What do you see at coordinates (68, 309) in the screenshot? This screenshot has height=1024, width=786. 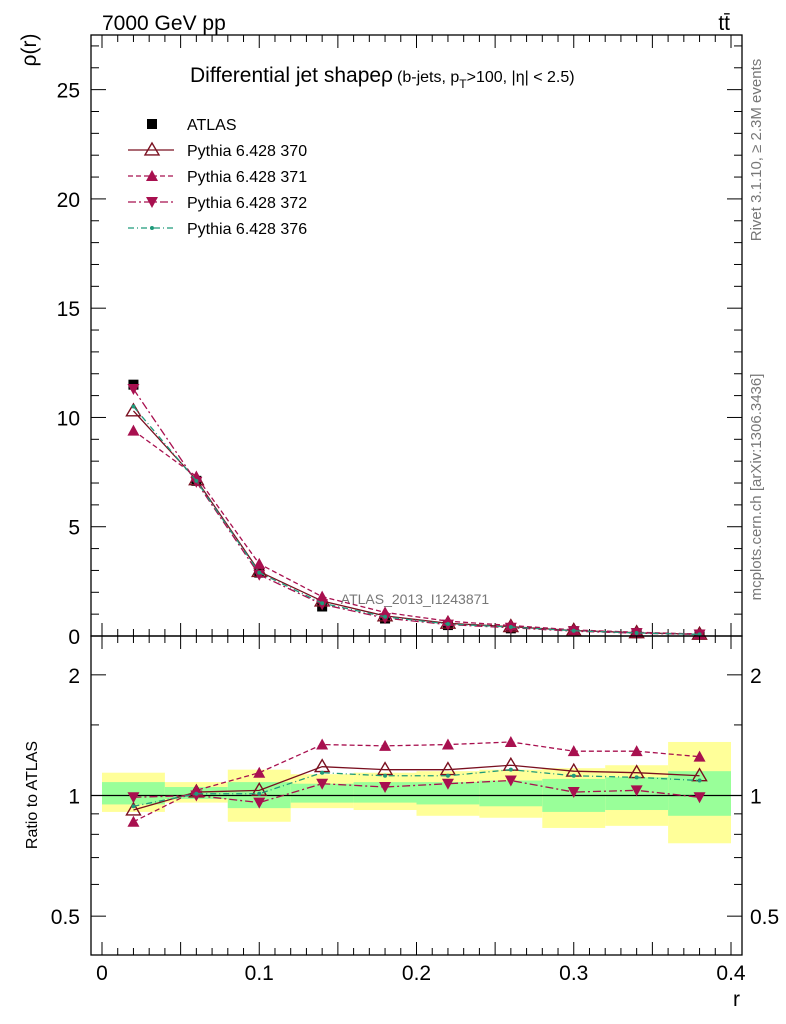 I see `y-tick-label: 15` at bounding box center [68, 309].